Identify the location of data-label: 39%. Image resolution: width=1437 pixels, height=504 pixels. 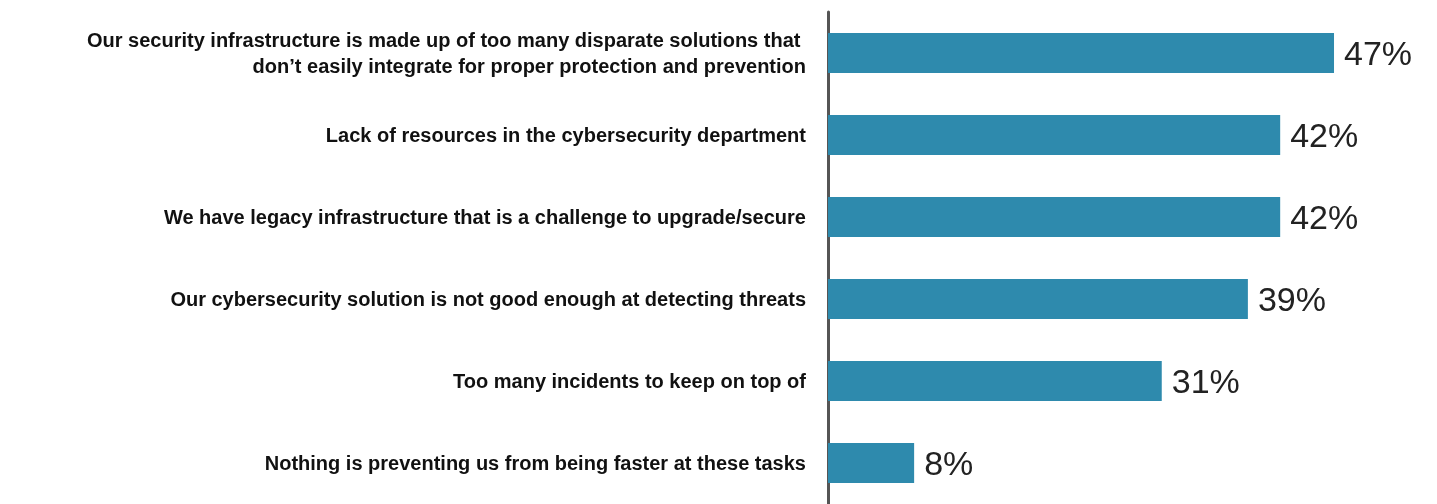
(1291, 299).